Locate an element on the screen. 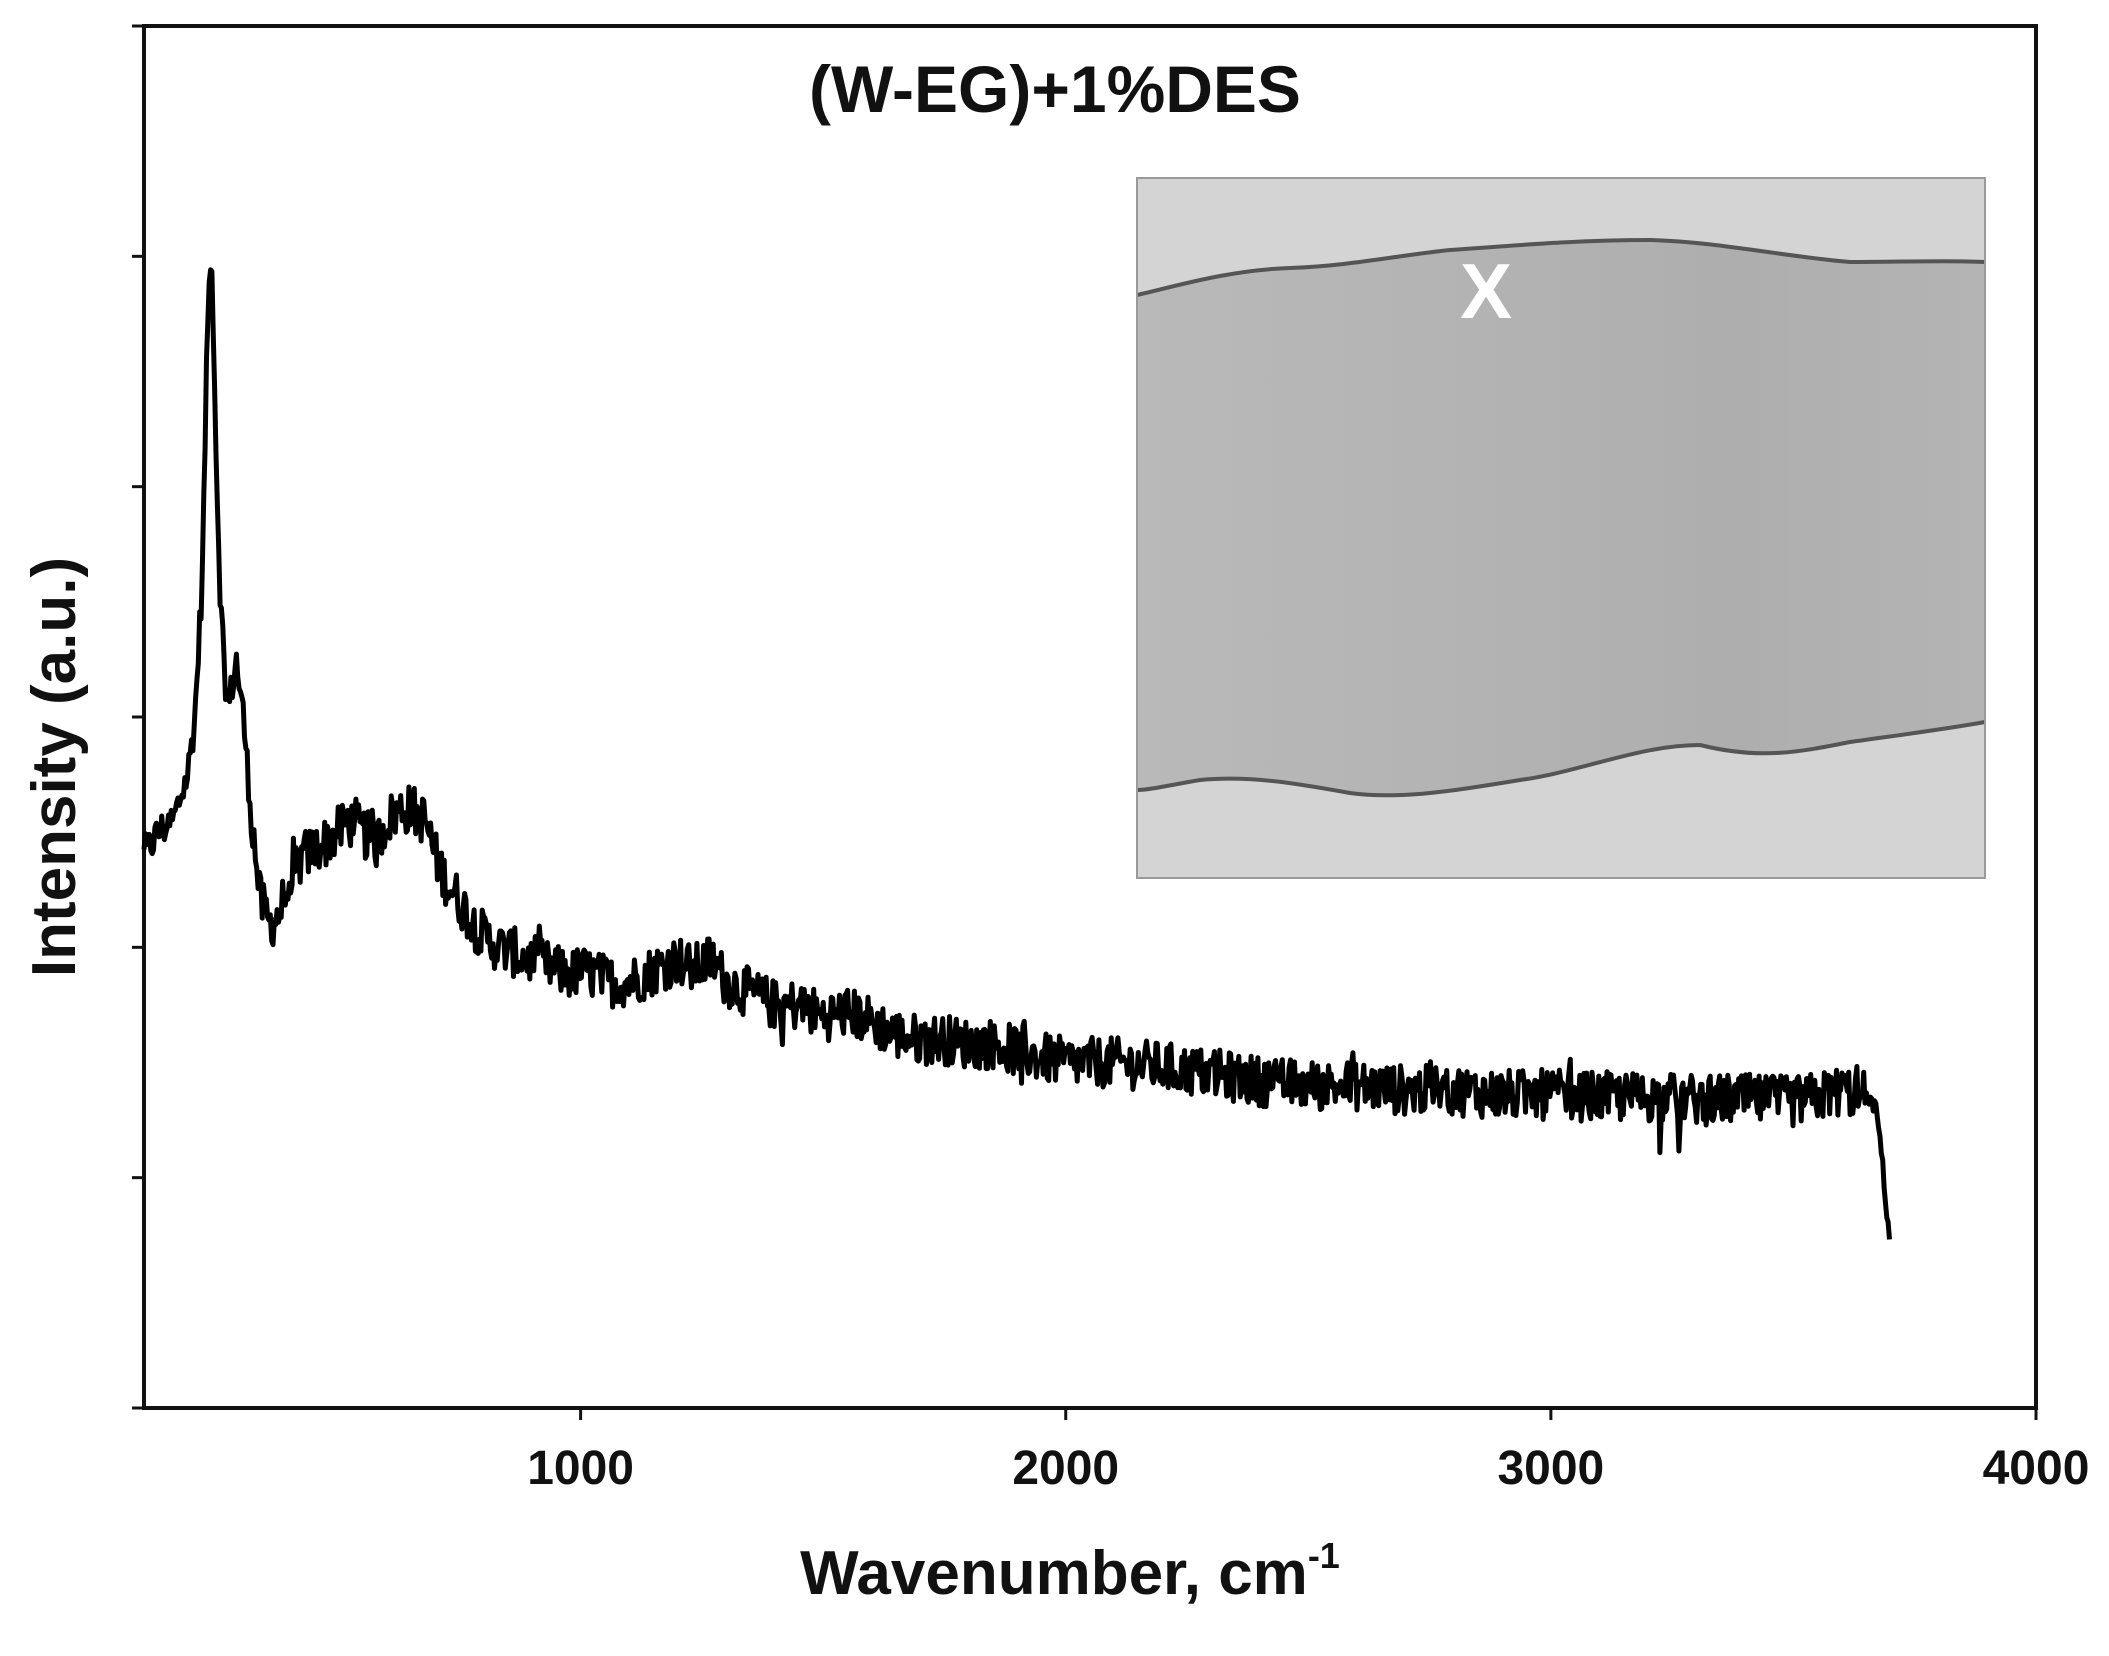 This screenshot has width=2109, height=1656. x-axis-label: Wavenumber, cm-1 is located at coordinates (1070, 1571).